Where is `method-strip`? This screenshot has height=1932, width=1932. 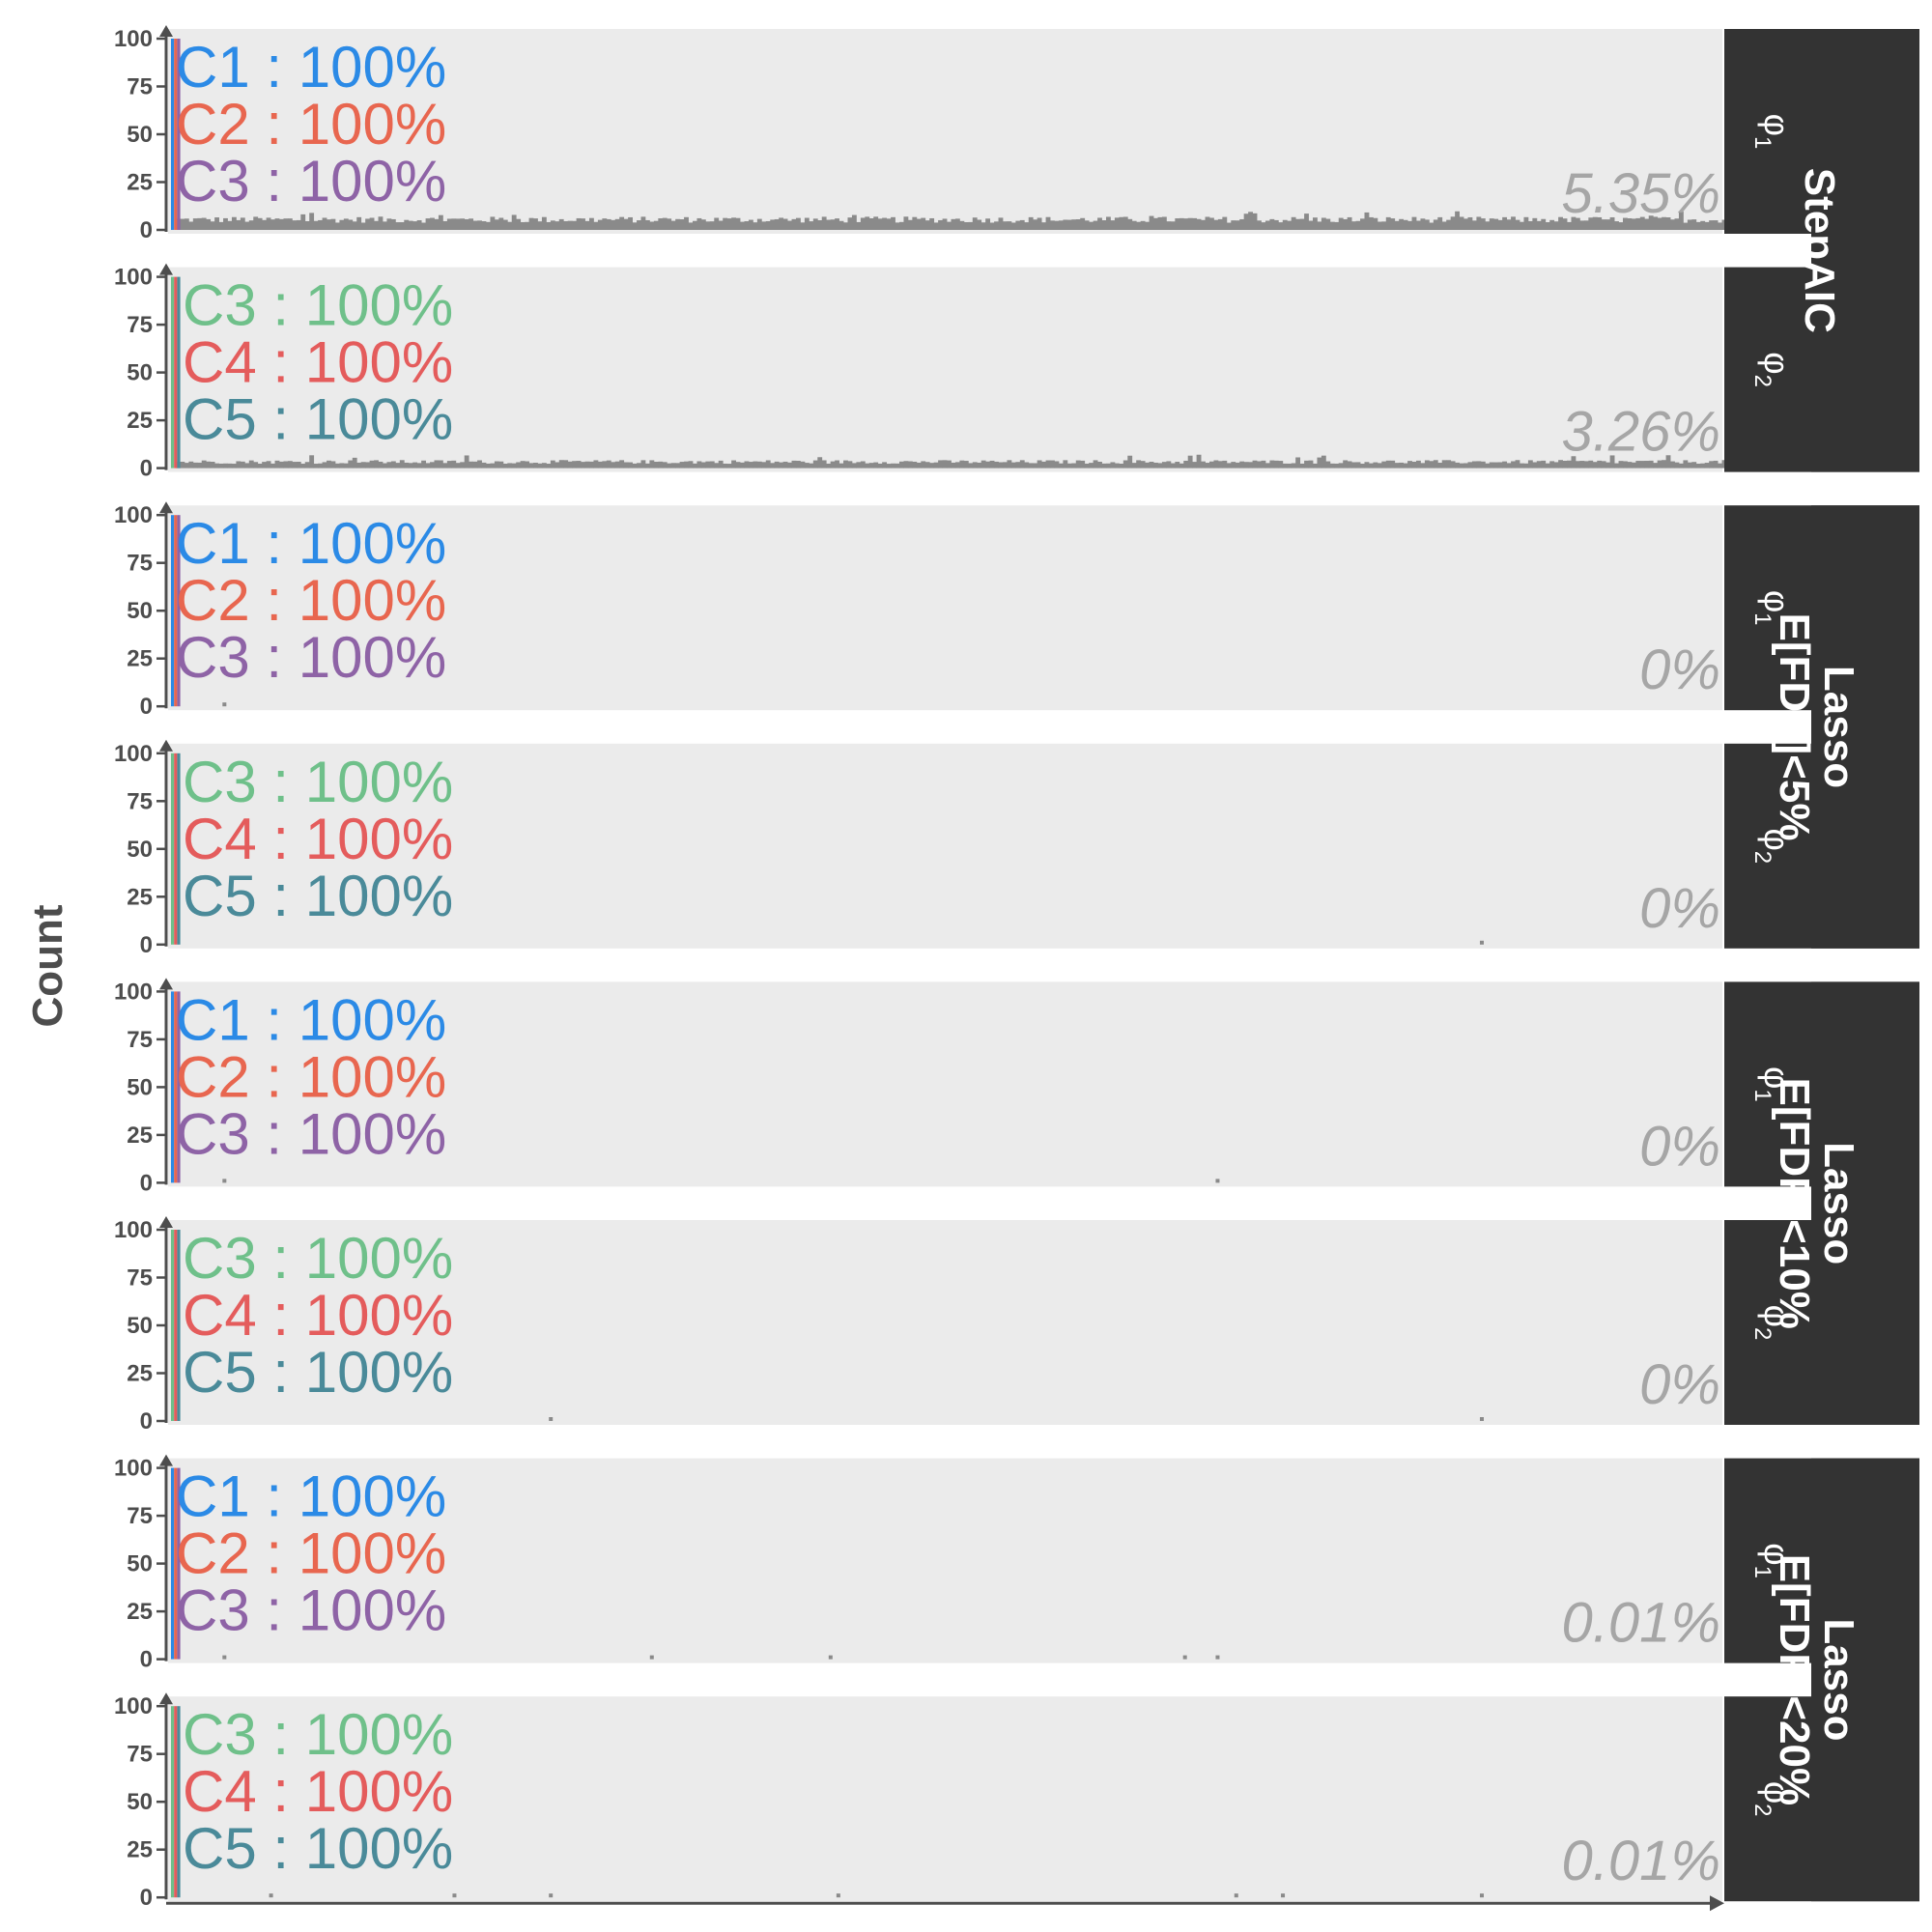 method-strip is located at coordinates (1865, 1680).